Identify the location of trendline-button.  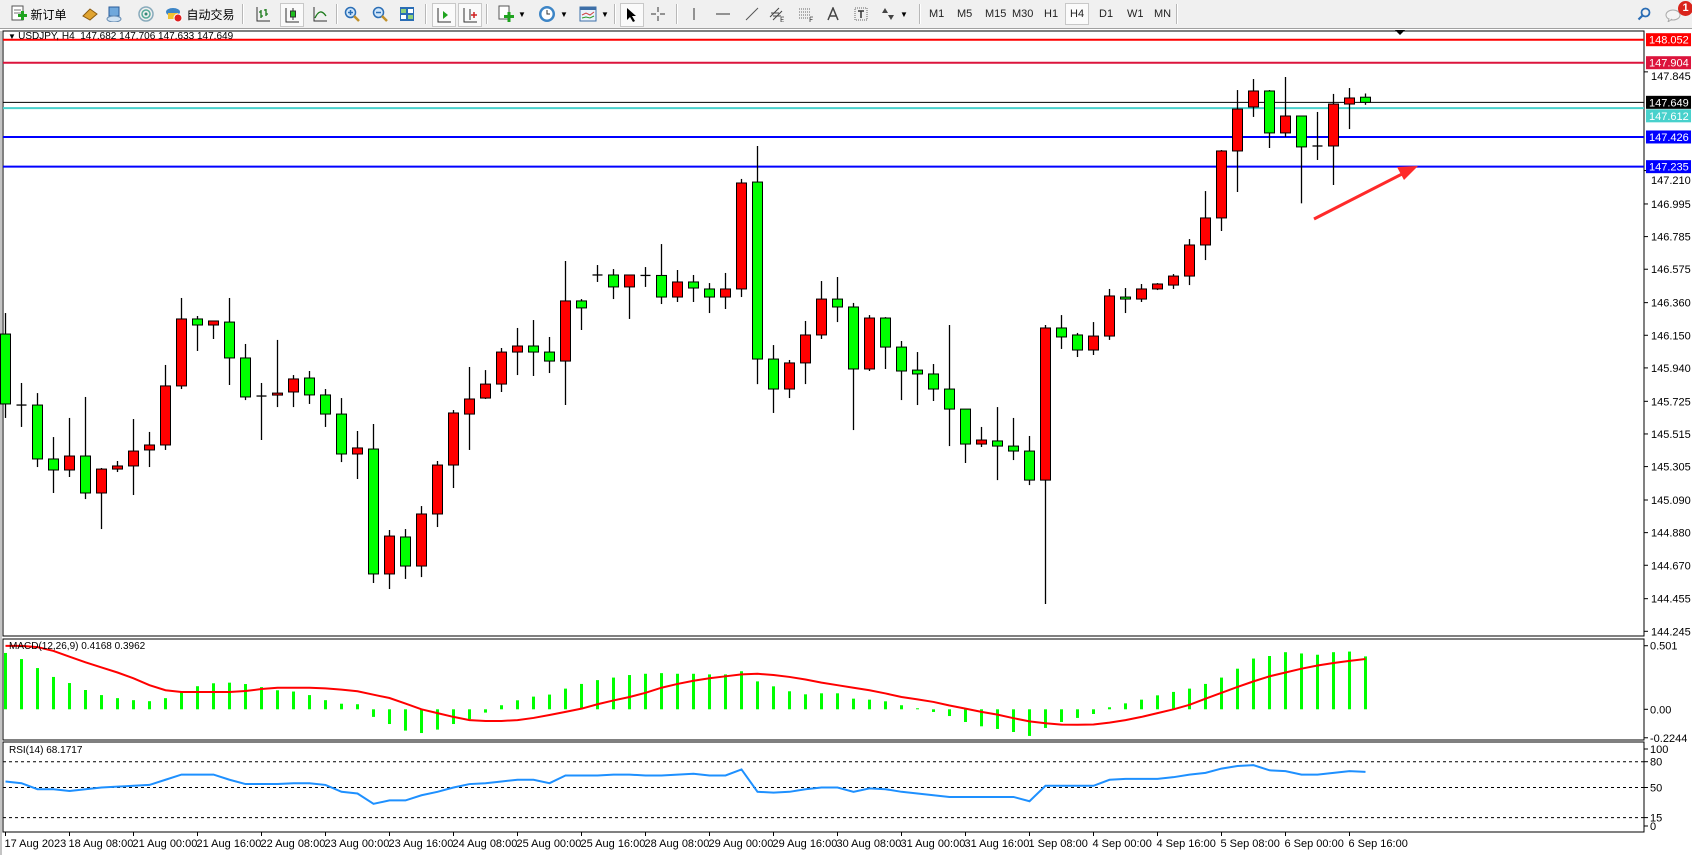
(752, 14).